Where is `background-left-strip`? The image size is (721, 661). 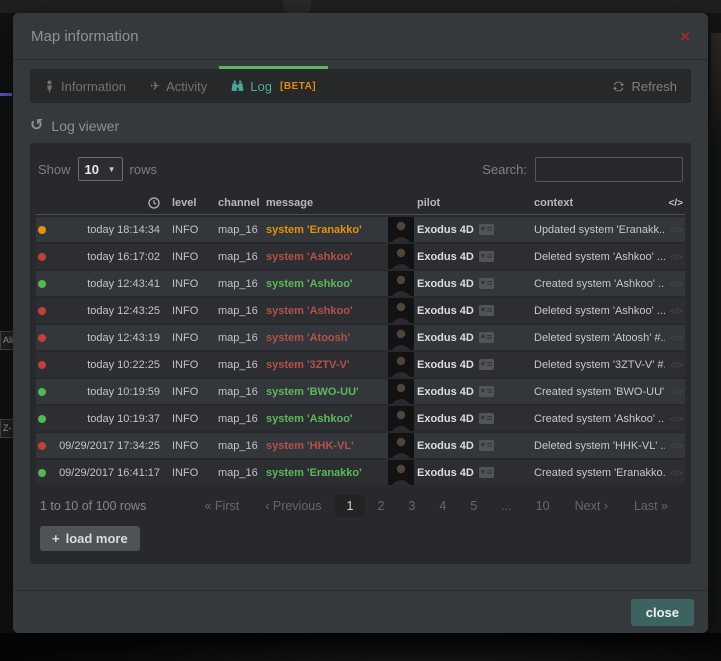
background-left-strip is located at coordinates (6, 323).